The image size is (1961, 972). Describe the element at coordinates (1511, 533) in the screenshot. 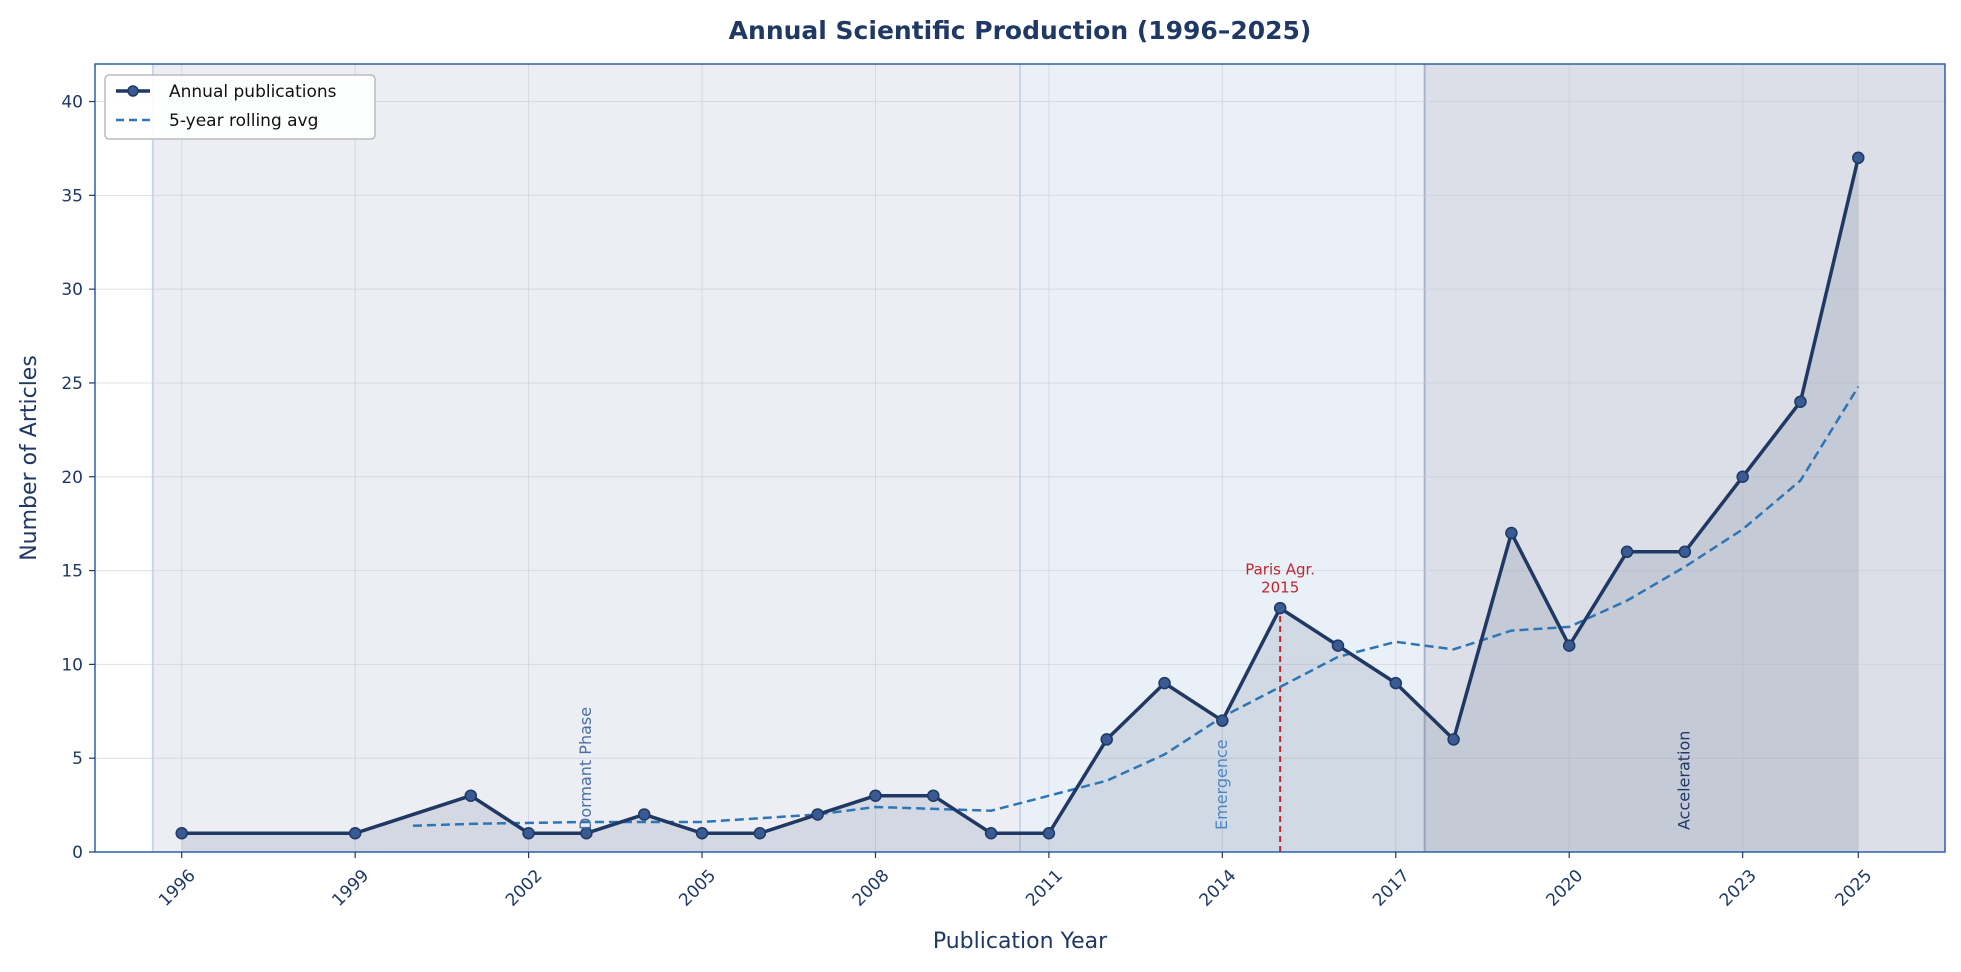

I see `annual-point-2019` at that location.